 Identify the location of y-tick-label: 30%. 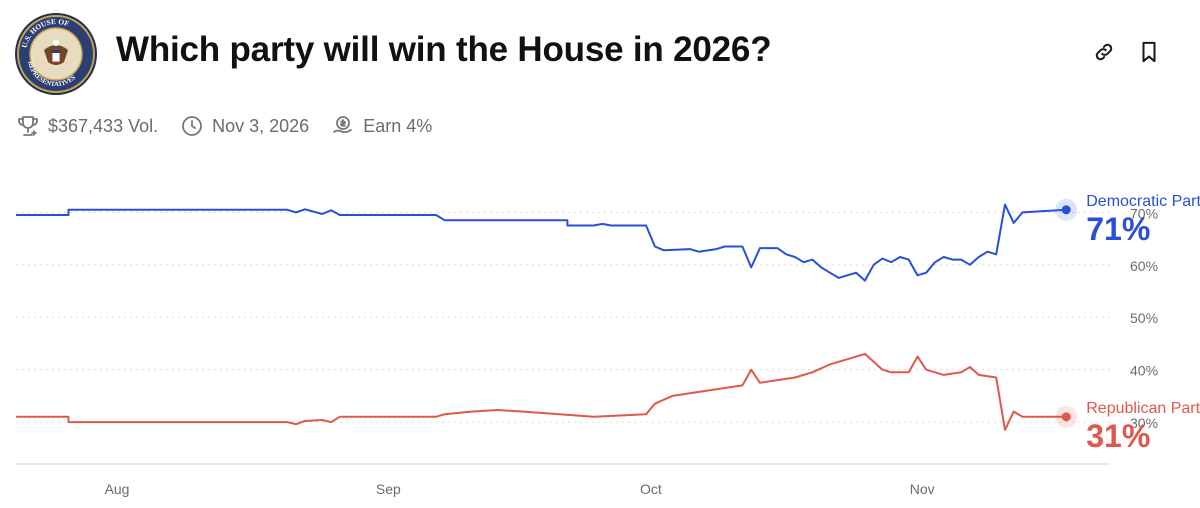
(1144, 423).